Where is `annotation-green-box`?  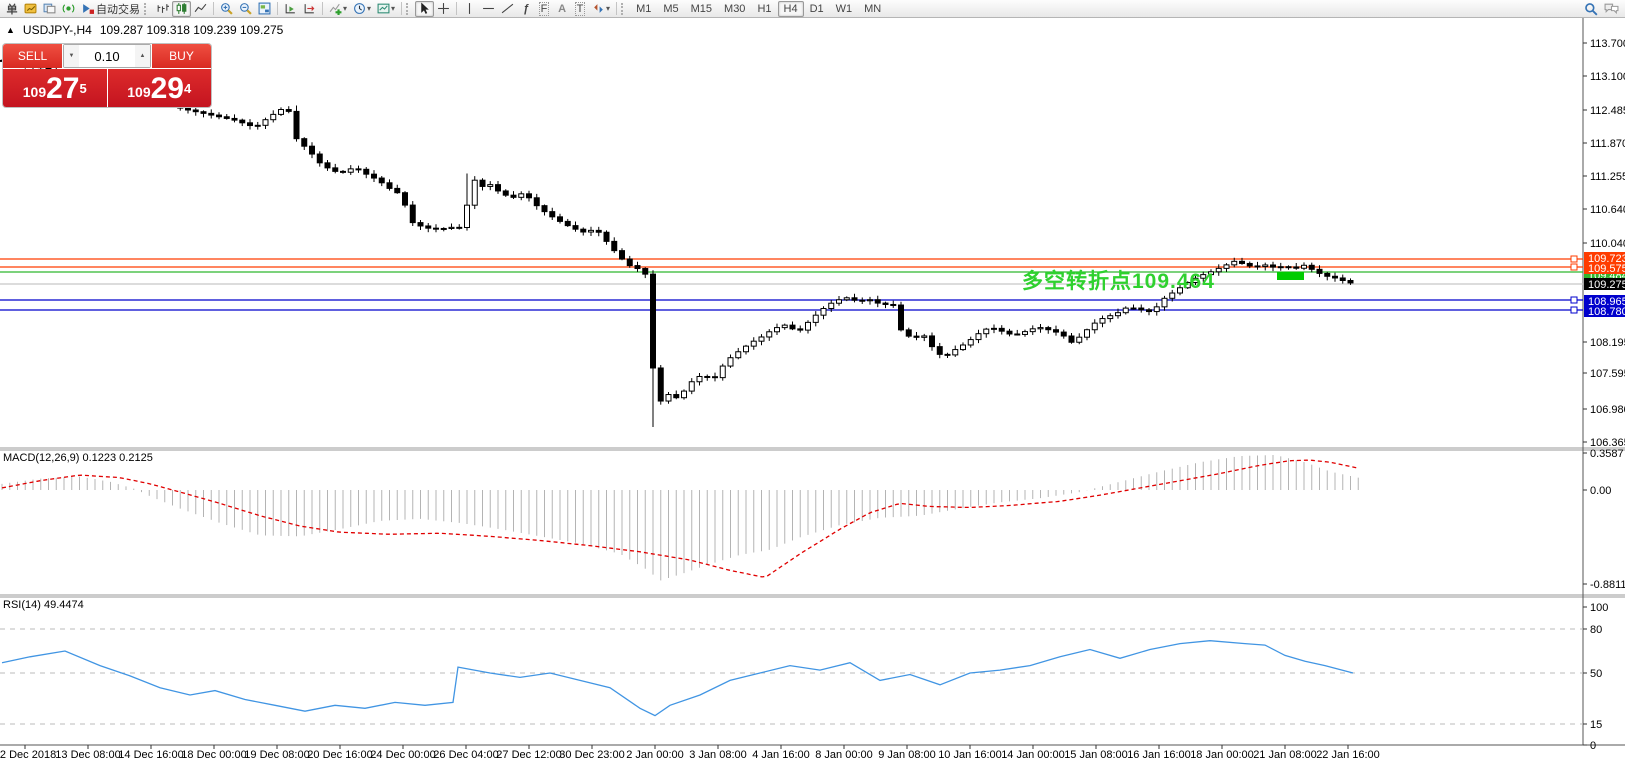 annotation-green-box is located at coordinates (1290, 276).